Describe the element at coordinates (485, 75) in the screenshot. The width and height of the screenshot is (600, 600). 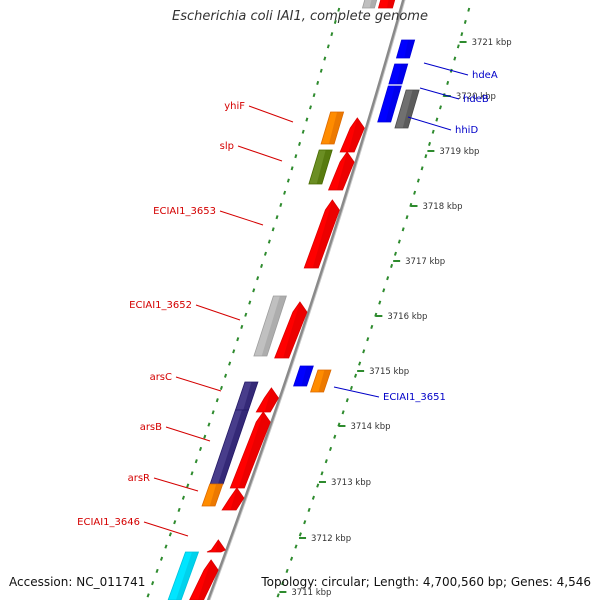
I see `gene-label: hdeA` at that location.